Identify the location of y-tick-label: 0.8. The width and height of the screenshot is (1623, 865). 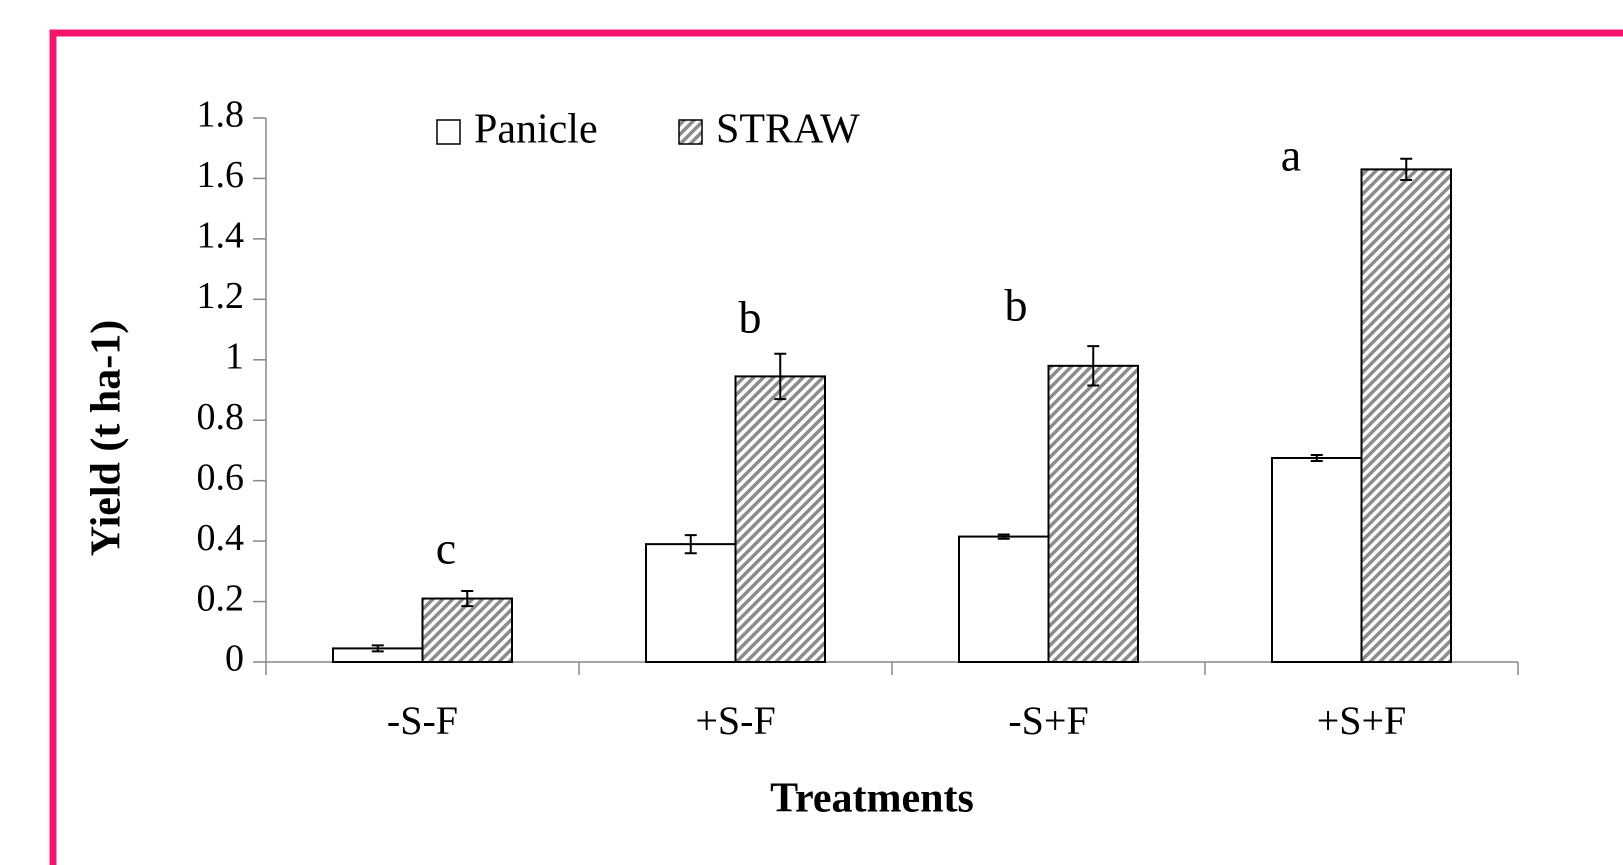
(221, 417).